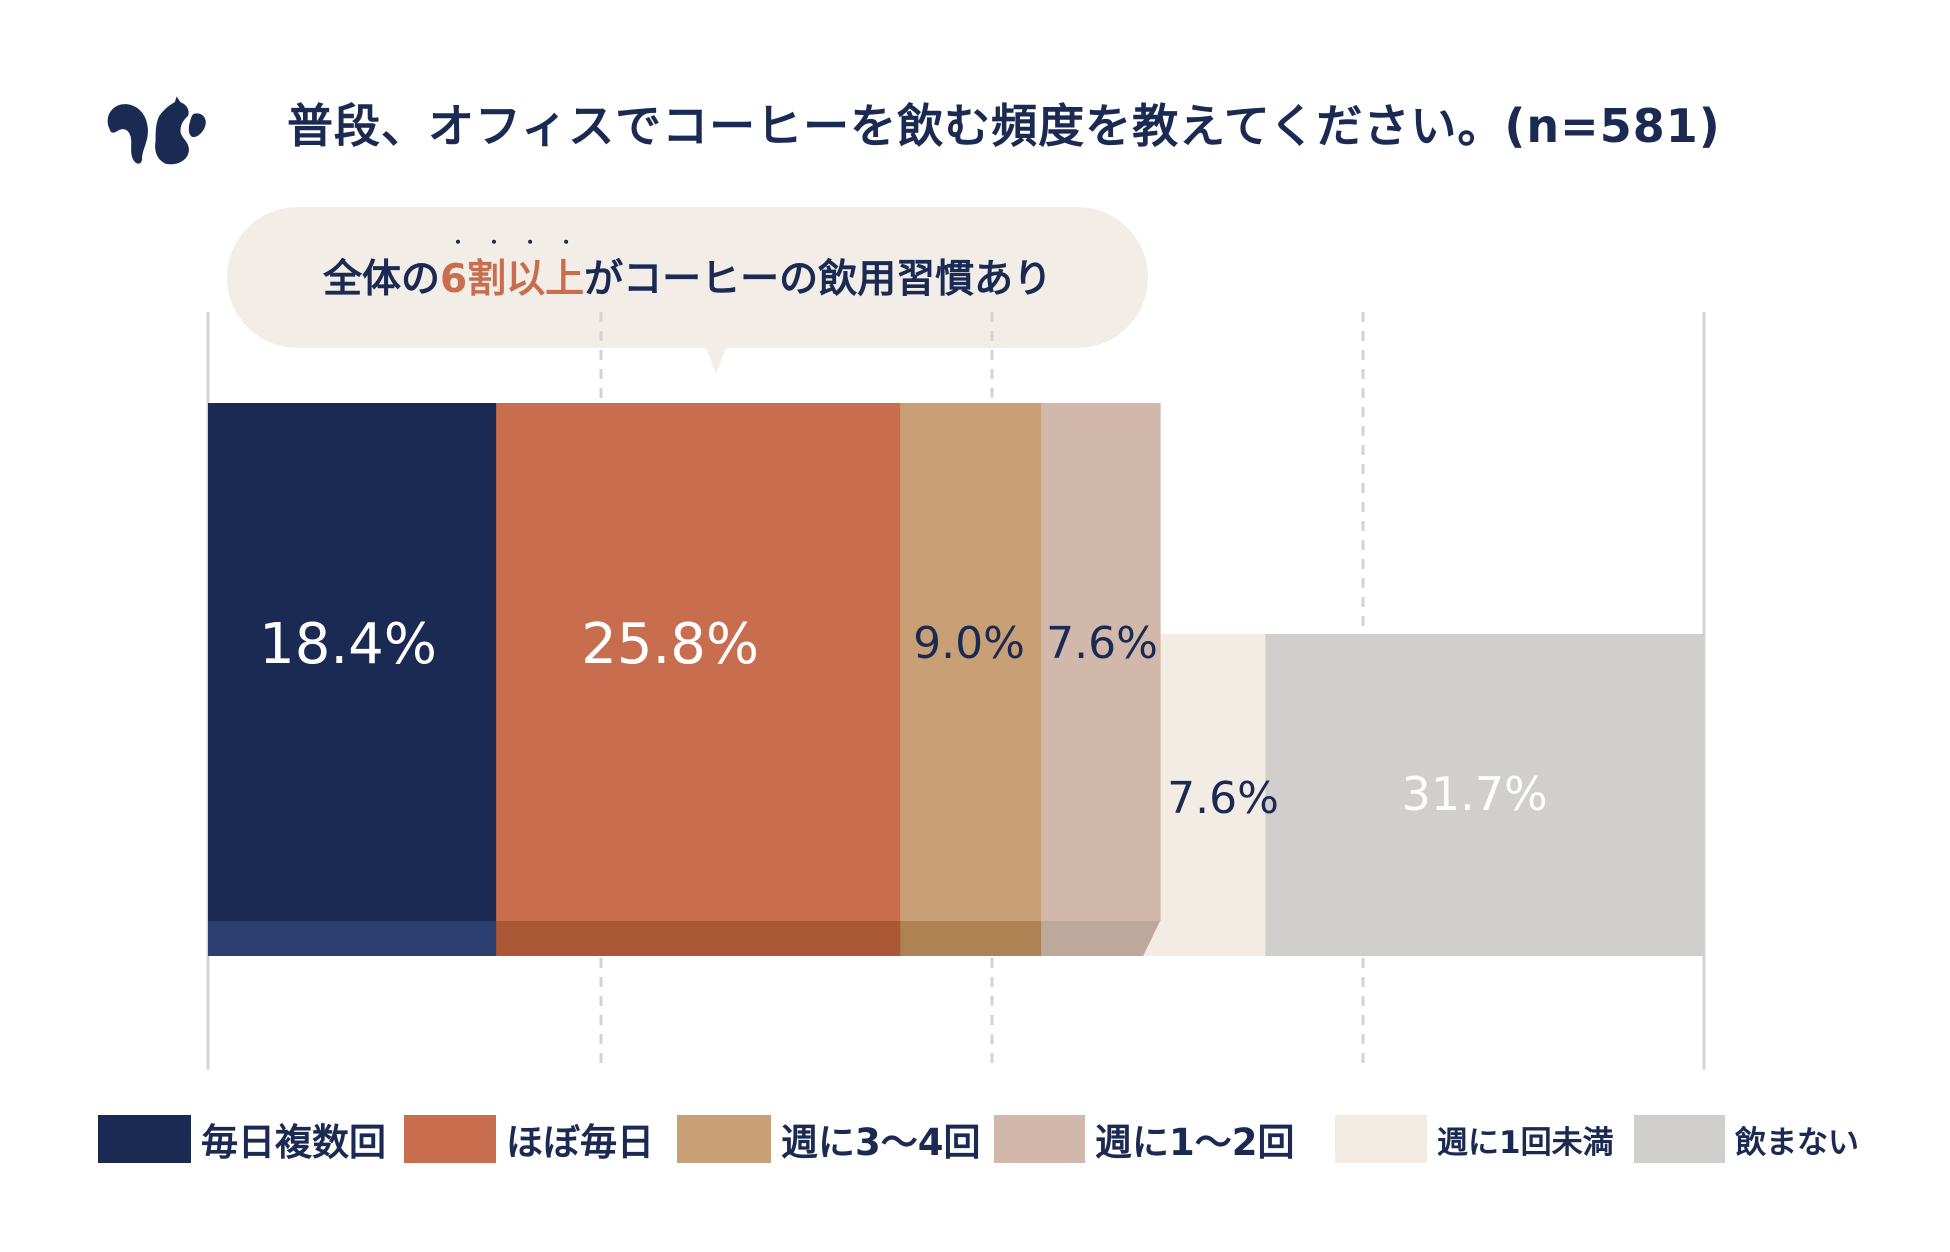 The height and width of the screenshot is (1252, 1950). I want to click on legend-label: 毎日複数回, so click(293, 1142).